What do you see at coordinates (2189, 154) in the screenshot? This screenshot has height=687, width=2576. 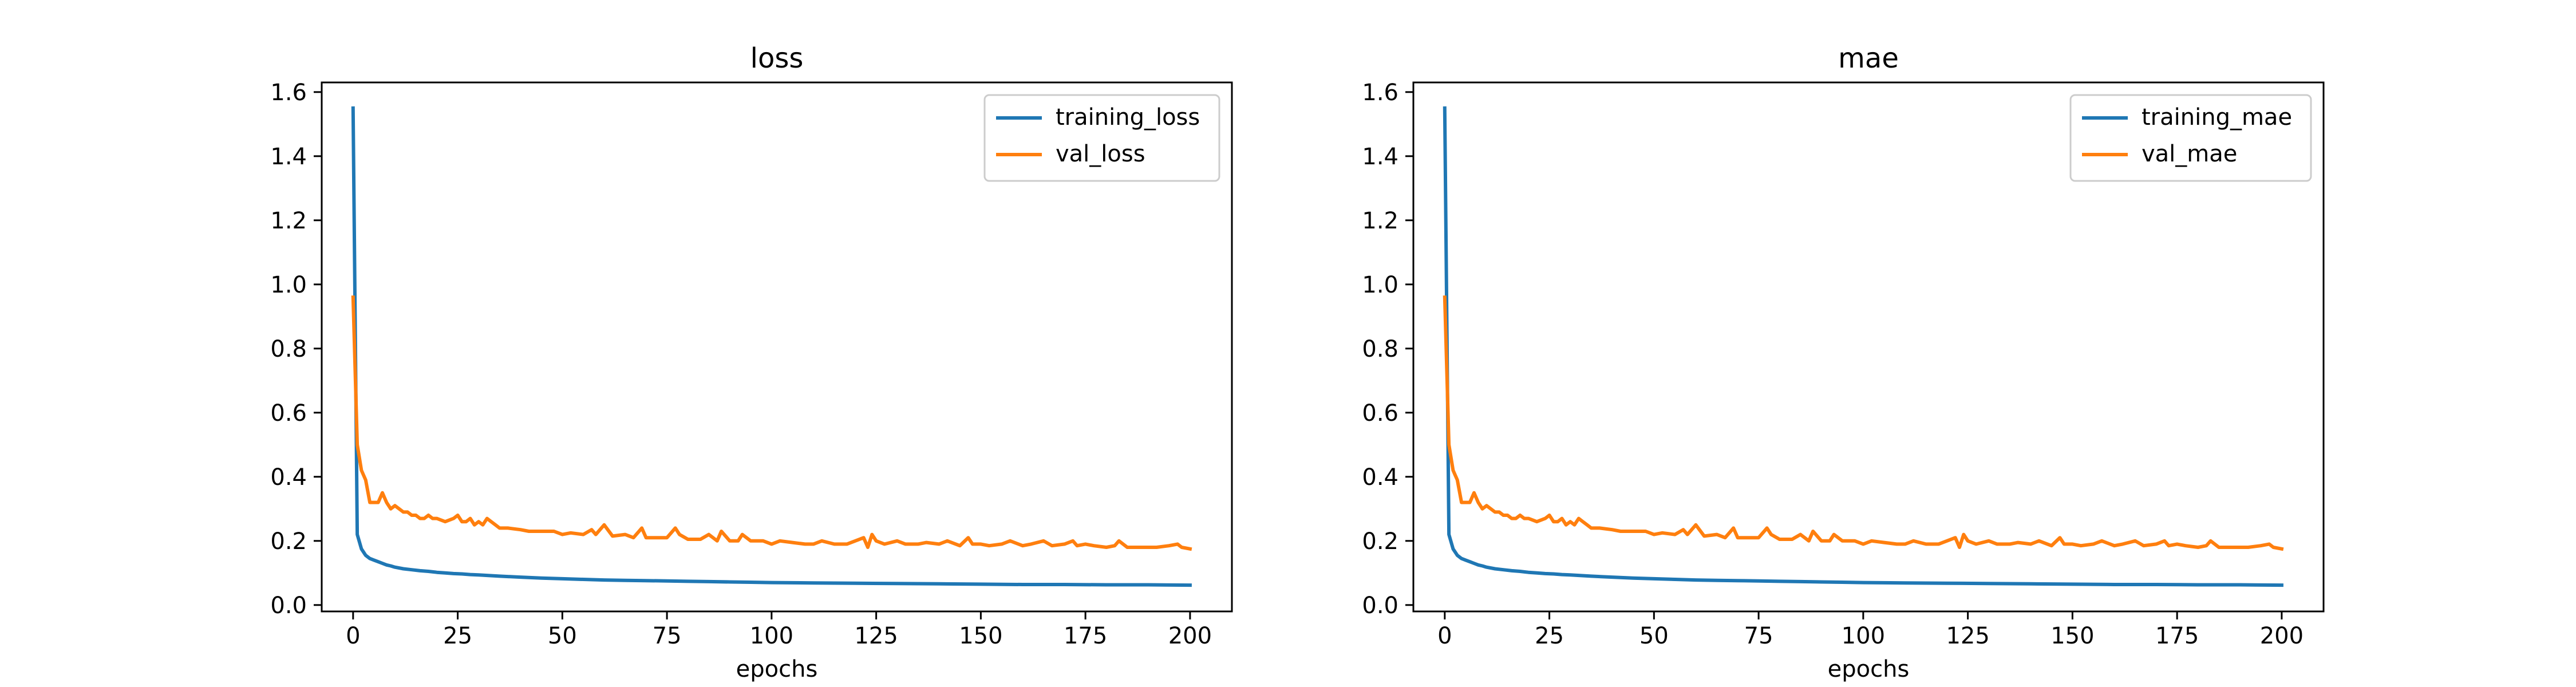 I see `legend-label-val_mae: val_mae` at bounding box center [2189, 154].